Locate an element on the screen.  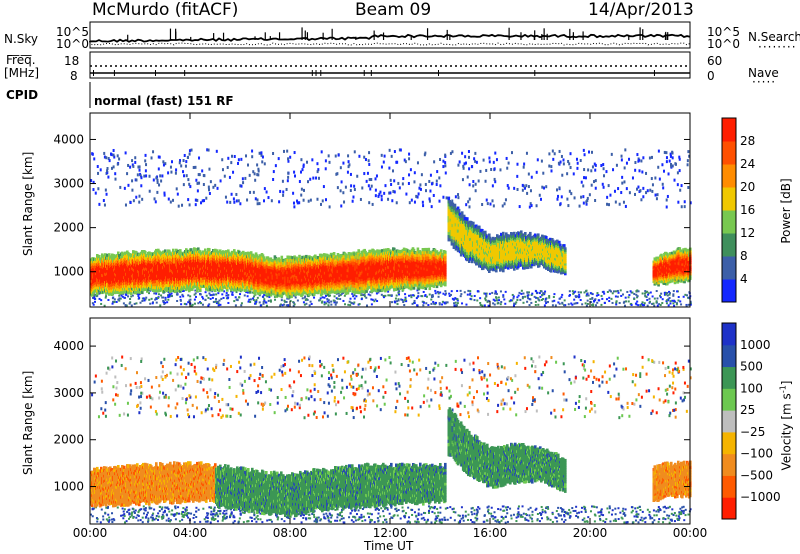
noise-panel-frame is located at coordinates (390, 35).